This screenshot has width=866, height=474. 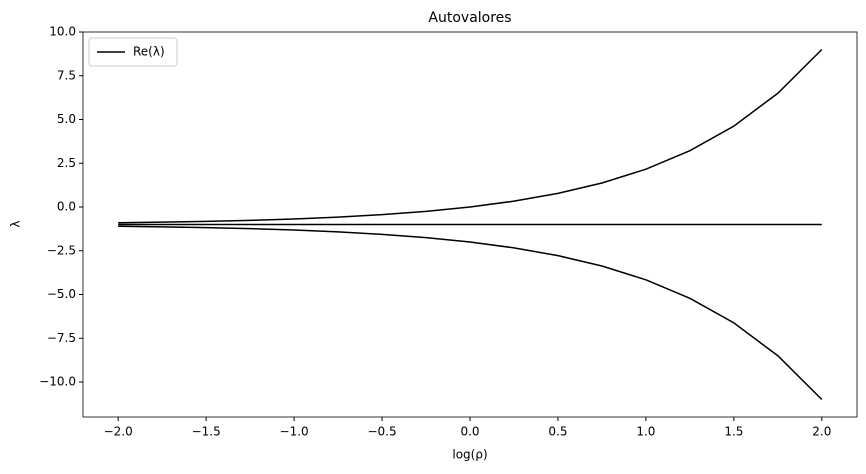 I want to click on x-tick-label: 1.0, so click(x=645, y=432).